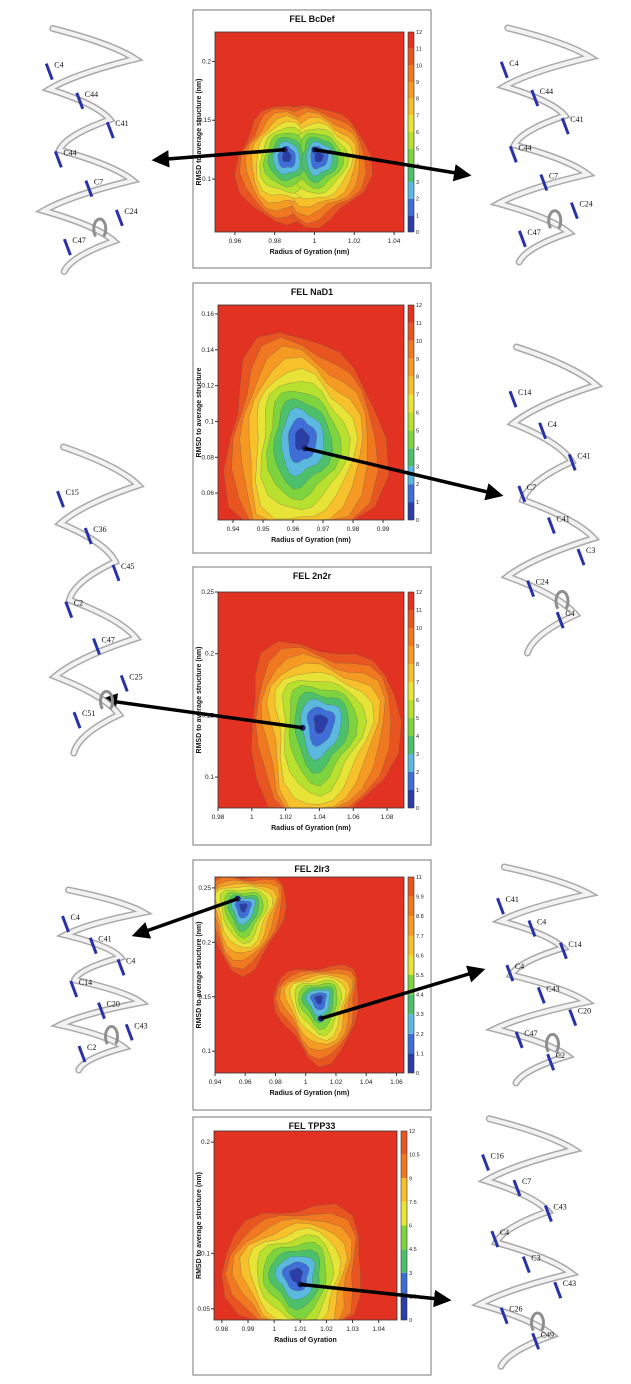 This screenshot has height=1384, width=631. What do you see at coordinates (99, 529) in the screenshot?
I see `residue-label: C36` at bounding box center [99, 529].